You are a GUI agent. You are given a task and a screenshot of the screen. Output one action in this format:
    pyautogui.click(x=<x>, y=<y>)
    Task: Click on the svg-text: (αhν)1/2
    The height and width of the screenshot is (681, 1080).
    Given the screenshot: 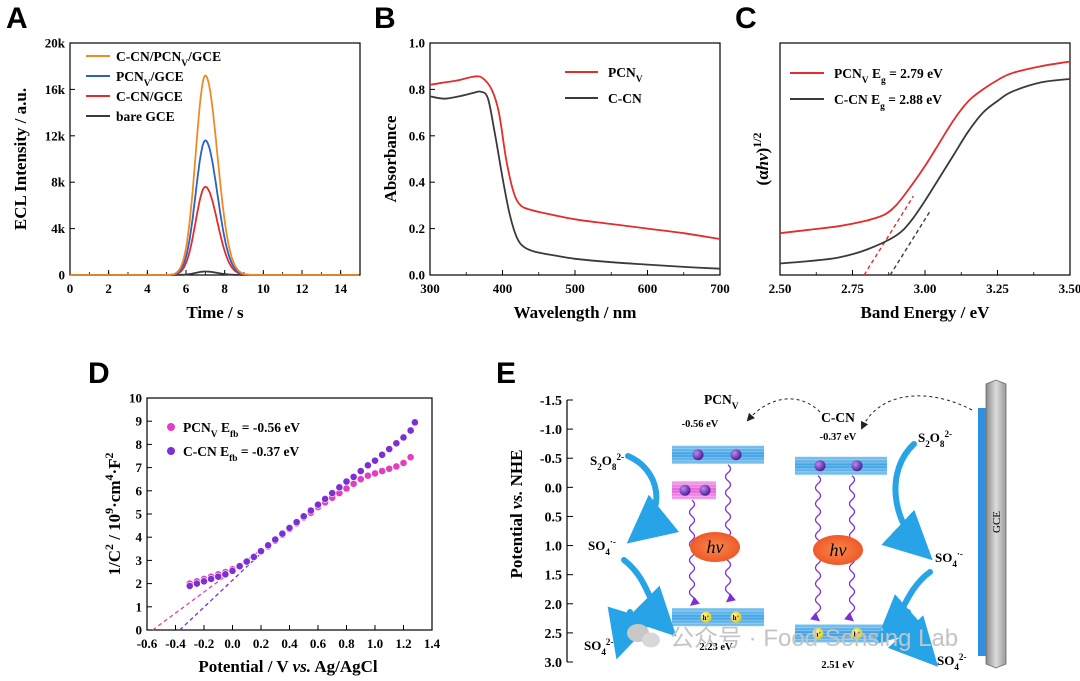 What is the action you would take?
    pyautogui.click(x=761, y=158)
    